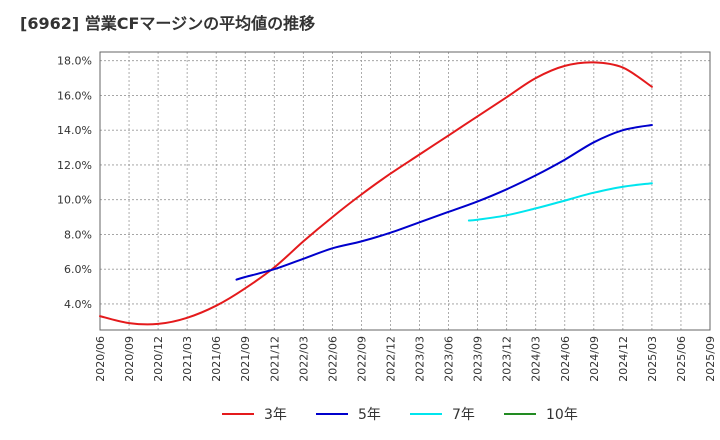 The height and width of the screenshot is (440, 720). I want to click on x-tick-label: 2022/09, so click(361, 359).